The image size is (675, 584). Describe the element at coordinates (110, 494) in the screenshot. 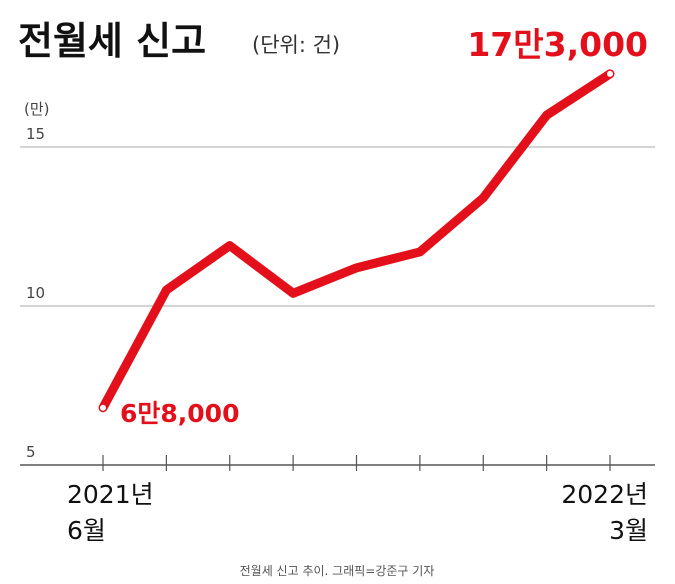

I see `x-tick-label-line: 2021년` at that location.